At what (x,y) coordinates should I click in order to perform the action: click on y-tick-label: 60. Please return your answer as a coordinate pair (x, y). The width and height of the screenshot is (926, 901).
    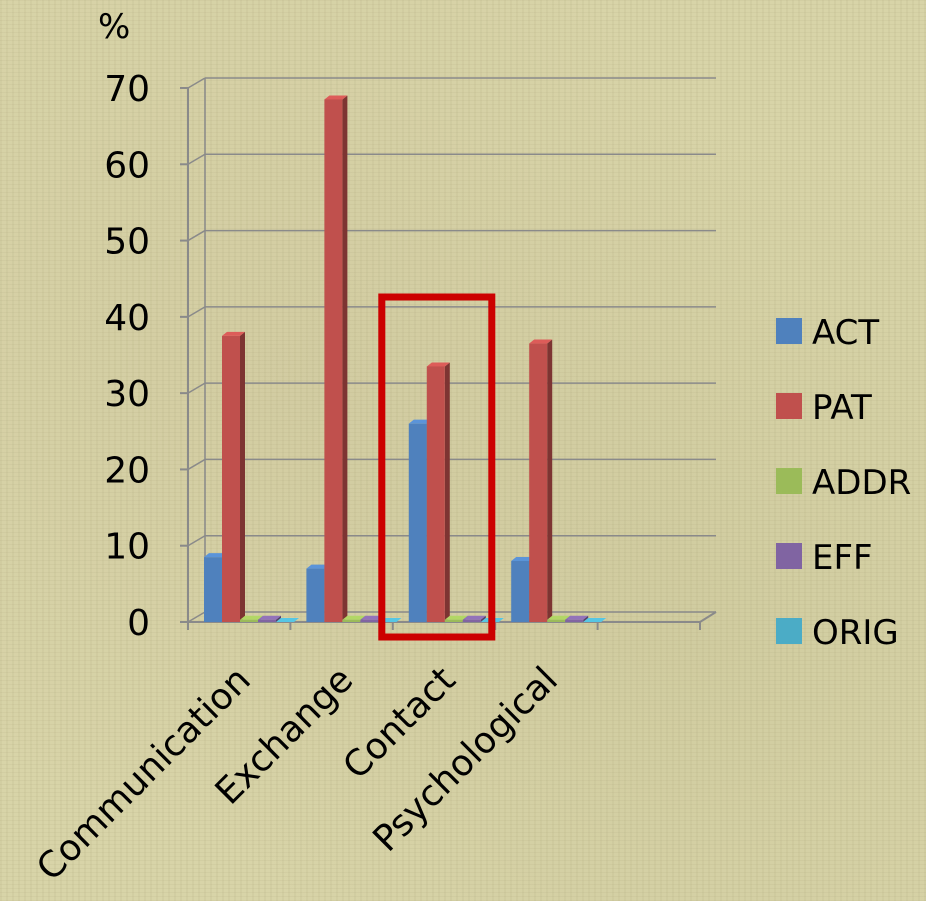
    Looking at the image, I should click on (127, 165).